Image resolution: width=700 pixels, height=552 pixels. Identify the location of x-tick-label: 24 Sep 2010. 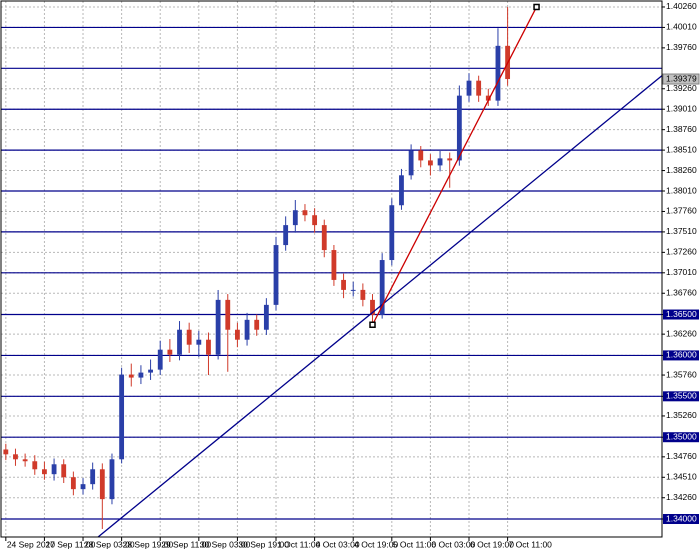
(31, 544).